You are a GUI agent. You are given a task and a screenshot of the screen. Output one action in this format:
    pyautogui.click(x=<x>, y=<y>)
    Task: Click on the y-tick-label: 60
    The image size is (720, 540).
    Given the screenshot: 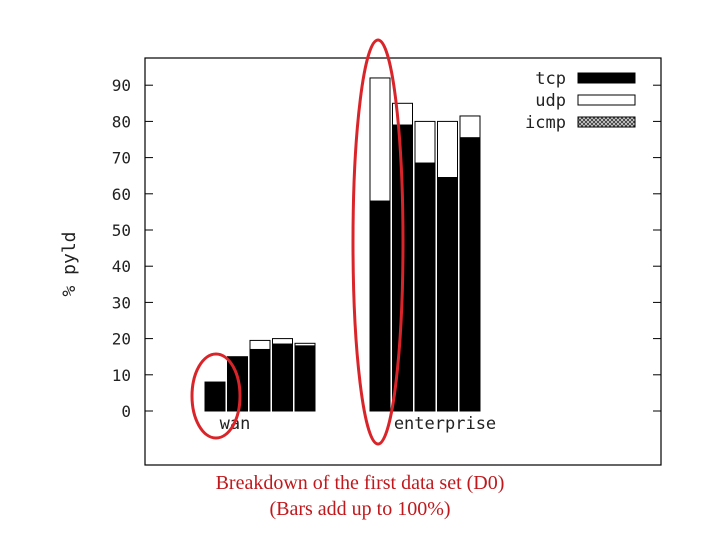 What is the action you would take?
    pyautogui.click(x=121, y=194)
    